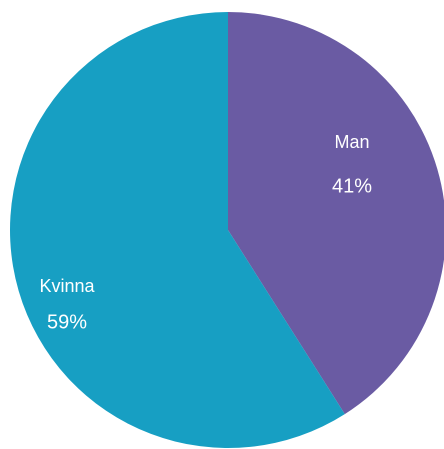  I want to click on slice-name: Man, so click(351, 142).